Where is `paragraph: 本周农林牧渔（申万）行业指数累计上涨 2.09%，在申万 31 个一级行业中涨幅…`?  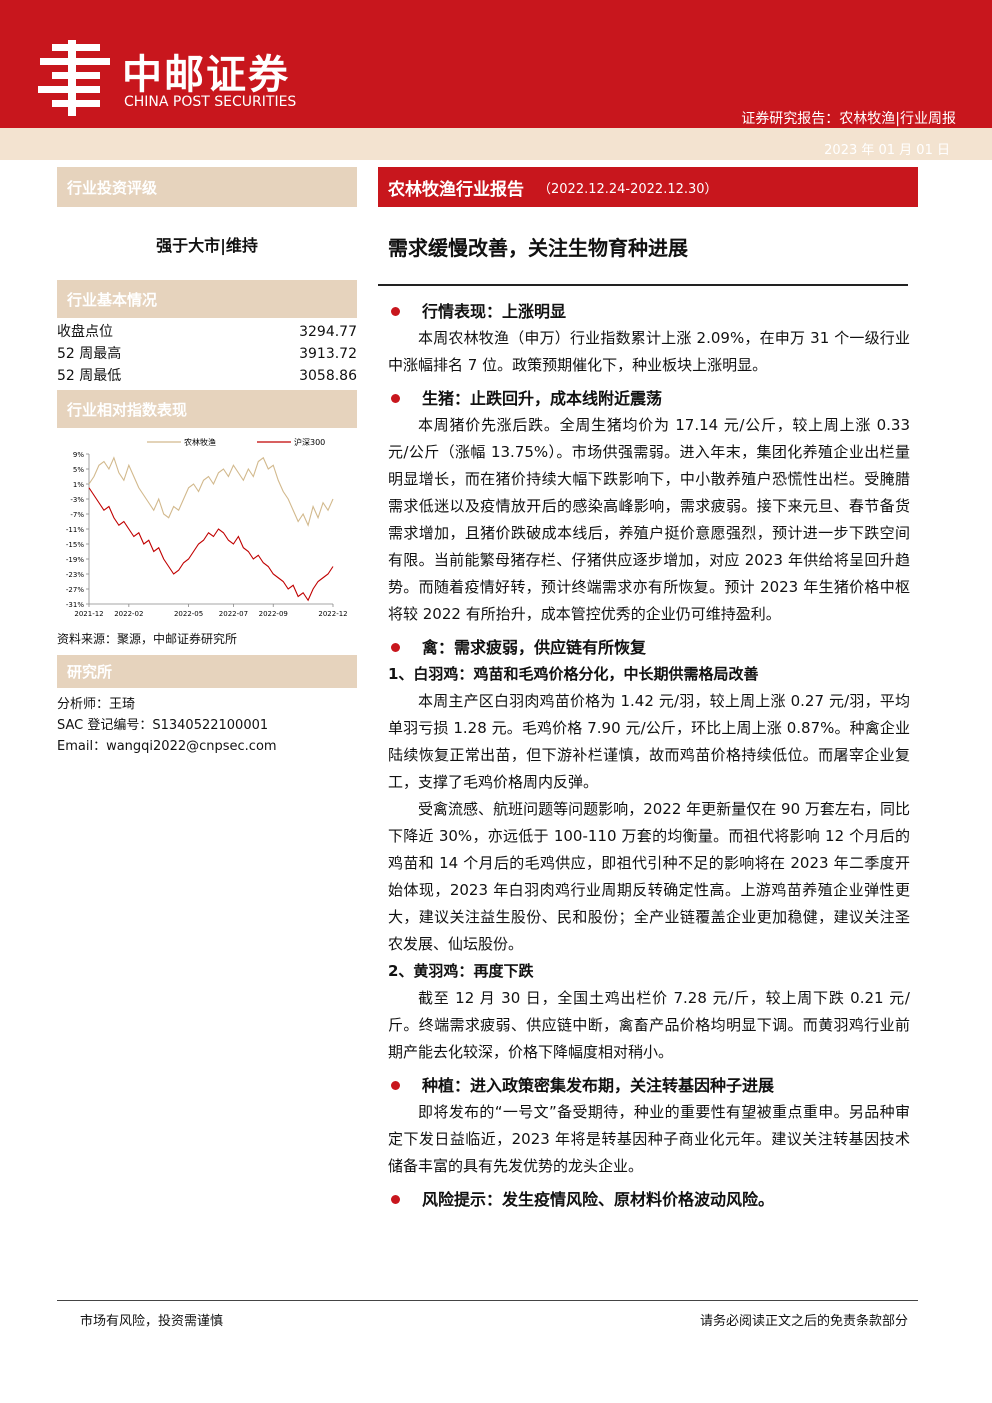 paragraph: 本周农林牧渔（申万）行业指数累计上涨 2.09%，在申万 31 个一级行业中涨幅… is located at coordinates (649, 351).